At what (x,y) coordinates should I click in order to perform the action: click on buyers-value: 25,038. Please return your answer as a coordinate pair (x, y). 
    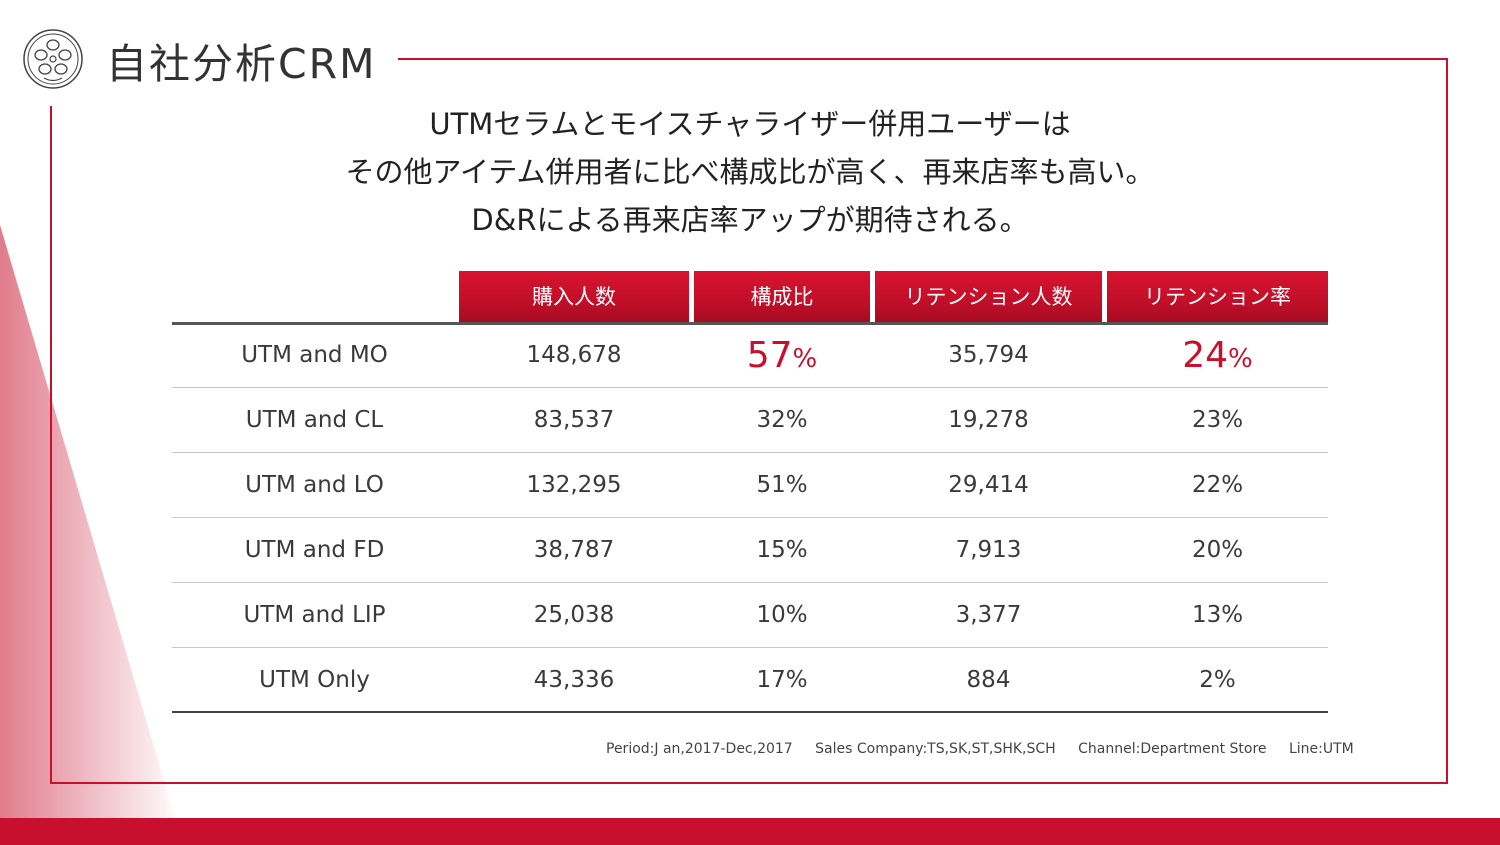
    Looking at the image, I should click on (574, 615).